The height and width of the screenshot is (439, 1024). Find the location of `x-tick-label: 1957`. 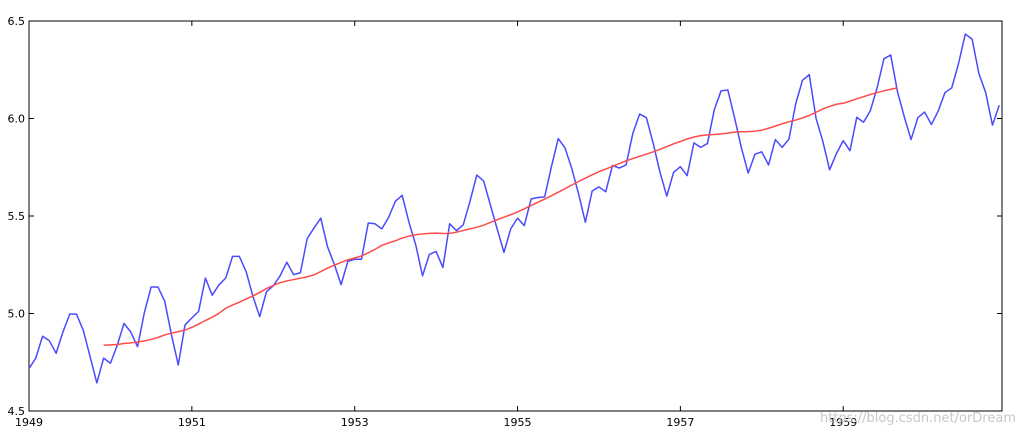

x-tick-label: 1957 is located at coordinates (680, 422).